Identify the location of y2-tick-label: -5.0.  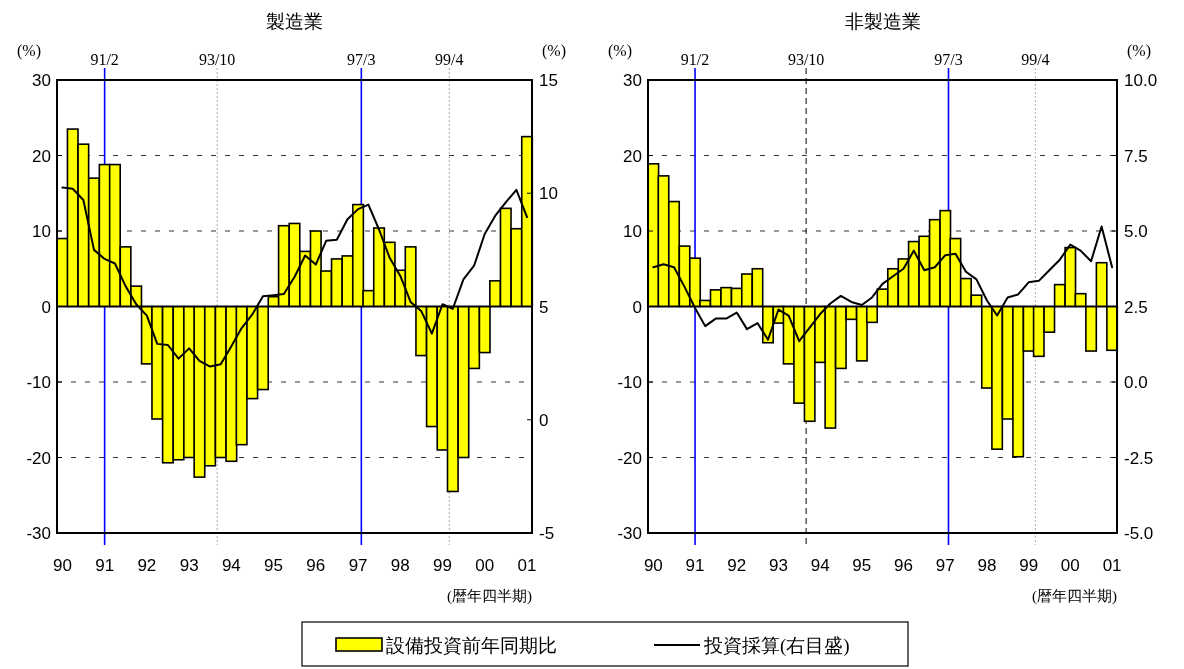
(1139, 533).